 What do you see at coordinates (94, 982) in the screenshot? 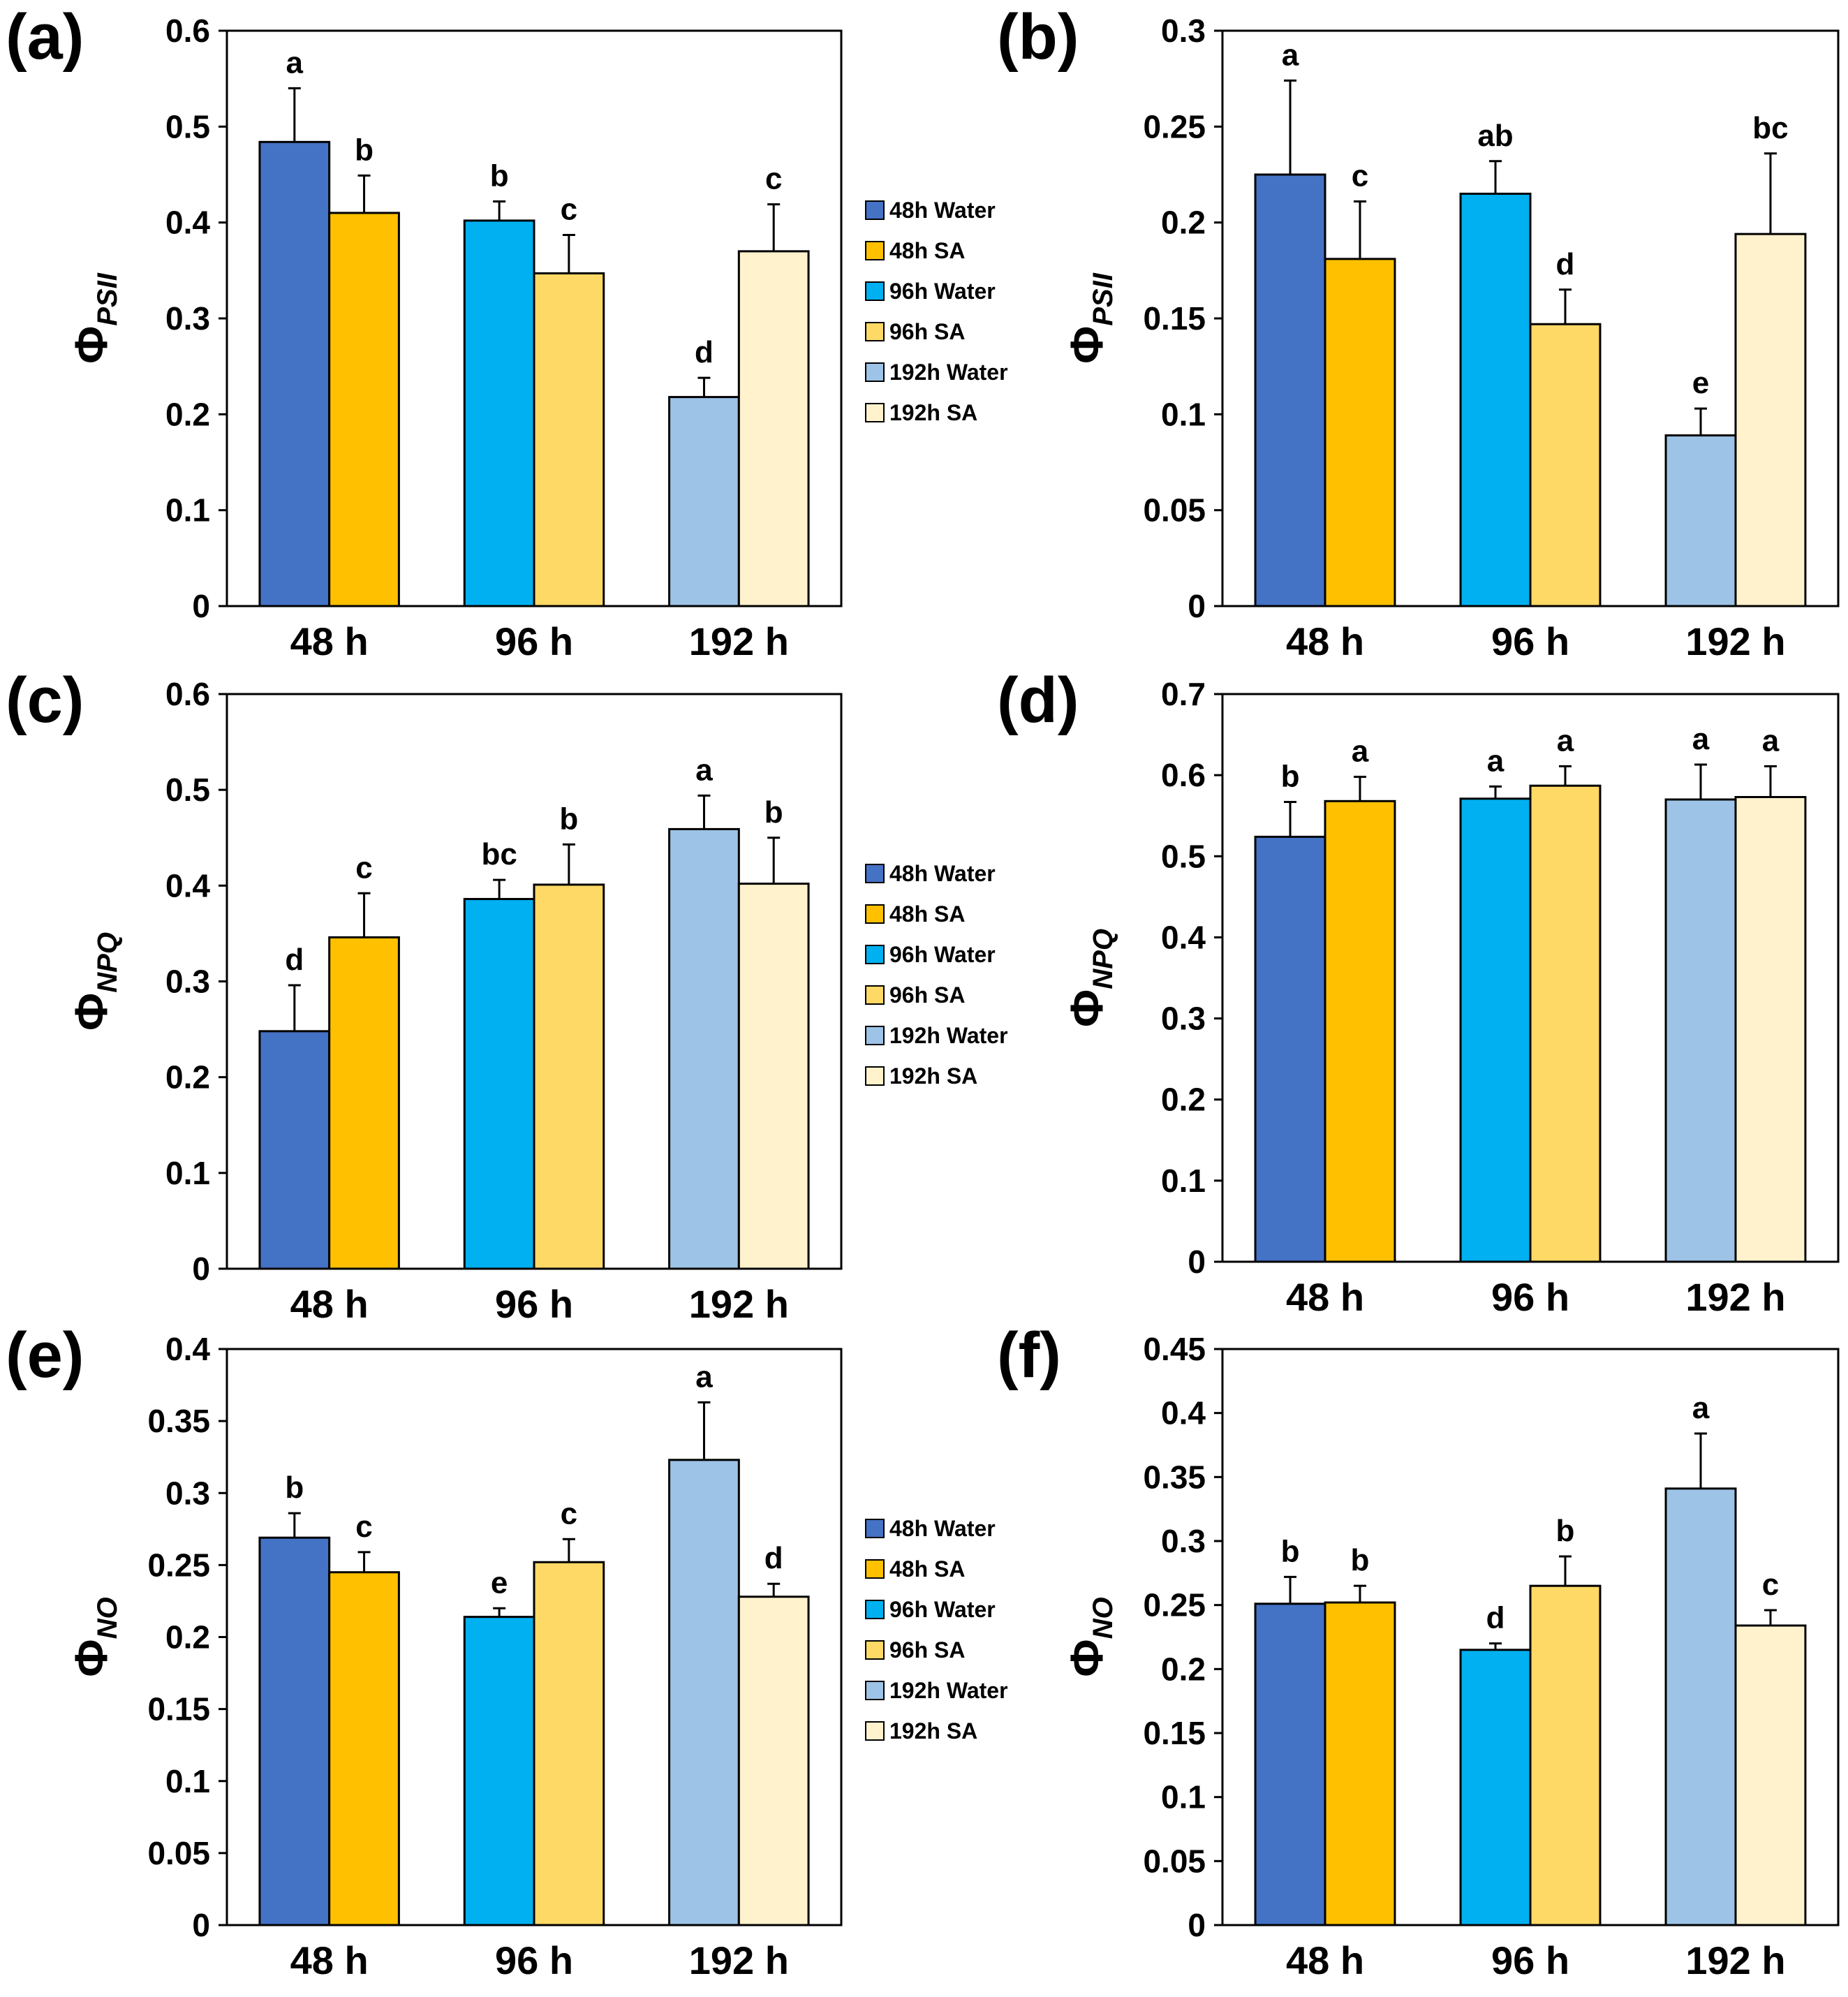
I see `y-axis-label: ΦNPQ` at bounding box center [94, 982].